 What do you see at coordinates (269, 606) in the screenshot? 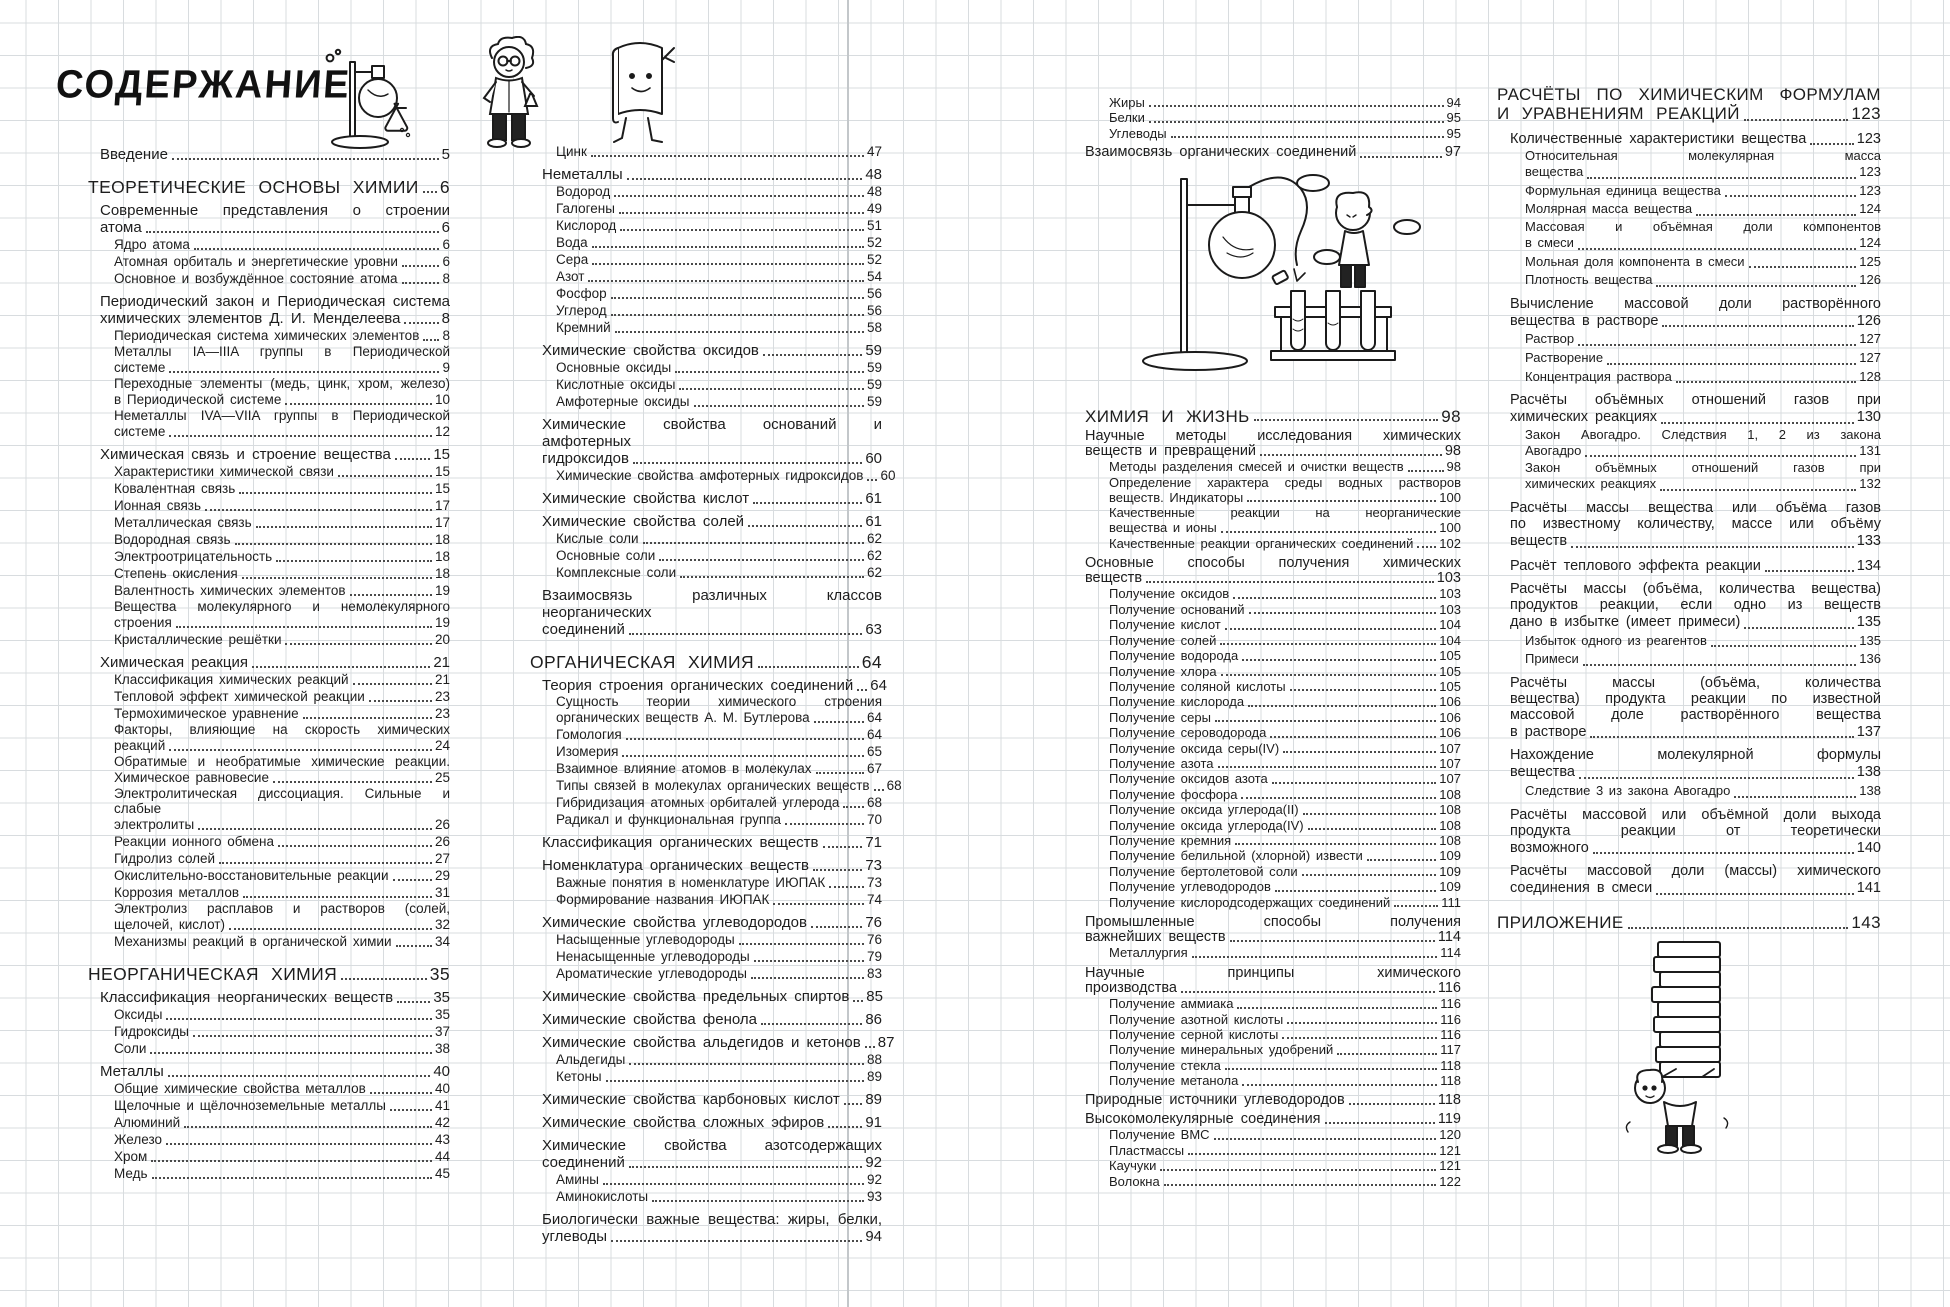
I see `toc-entry: Вещества молекулярного и немолекулярного` at bounding box center [269, 606].